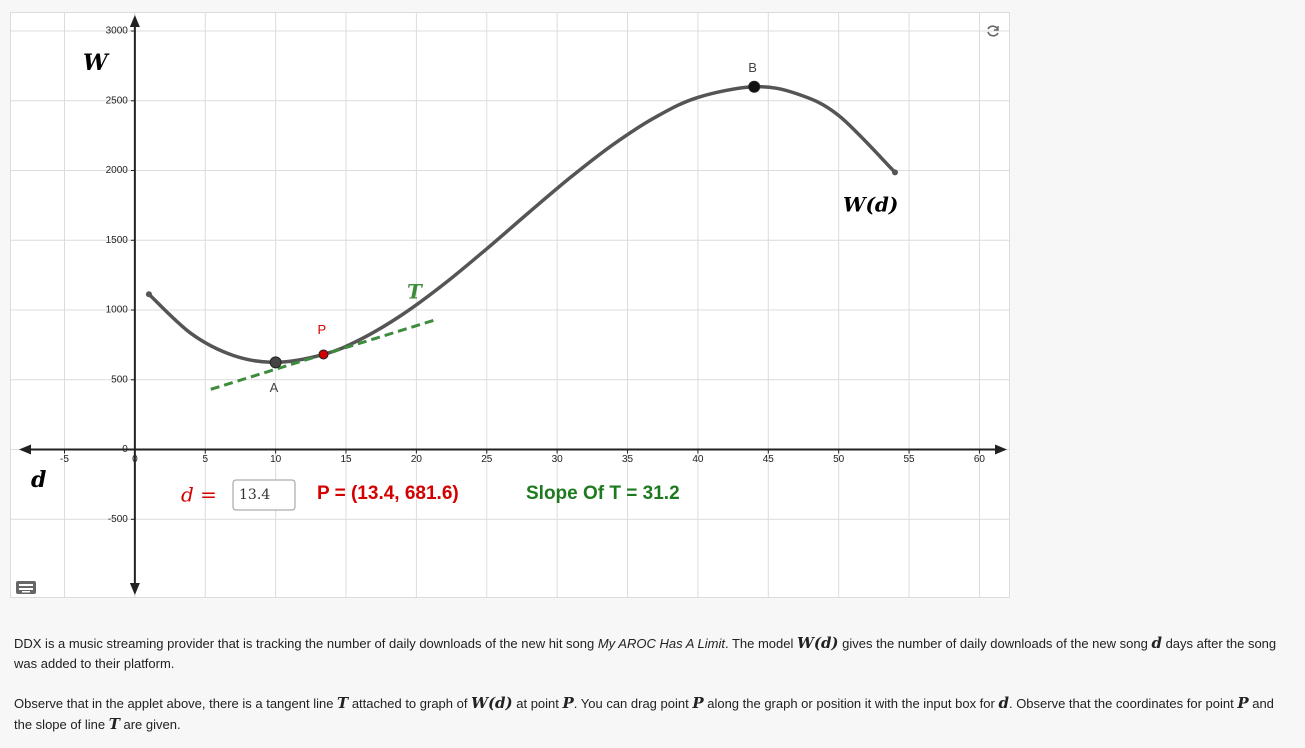  Describe the element at coordinates (150, 724) in the screenshot. I see `text-segment: are given.` at that location.